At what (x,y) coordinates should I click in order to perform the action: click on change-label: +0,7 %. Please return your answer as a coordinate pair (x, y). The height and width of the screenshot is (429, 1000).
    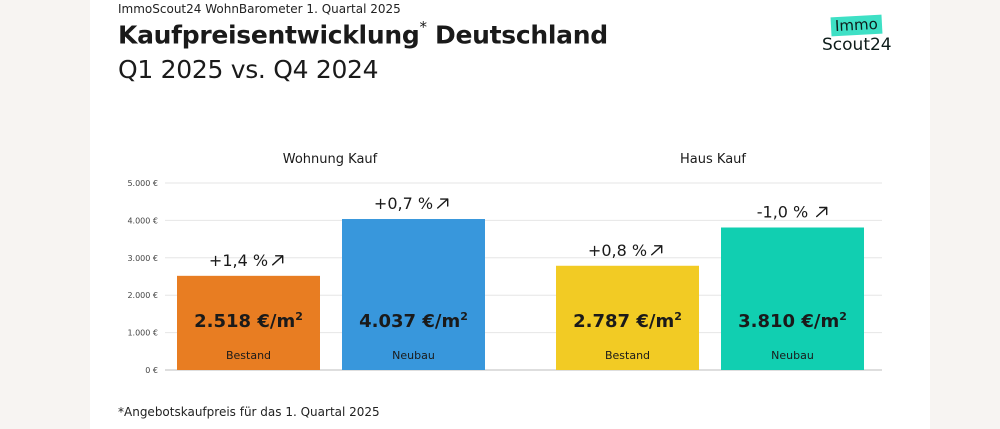
    Looking at the image, I should click on (403, 203).